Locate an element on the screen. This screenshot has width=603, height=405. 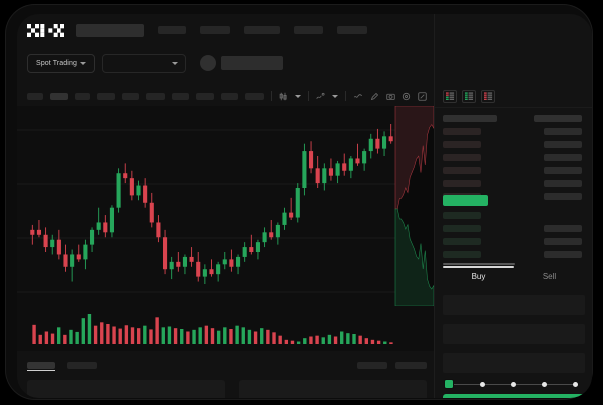
okx-logo-icon is located at coordinates (45, 30).